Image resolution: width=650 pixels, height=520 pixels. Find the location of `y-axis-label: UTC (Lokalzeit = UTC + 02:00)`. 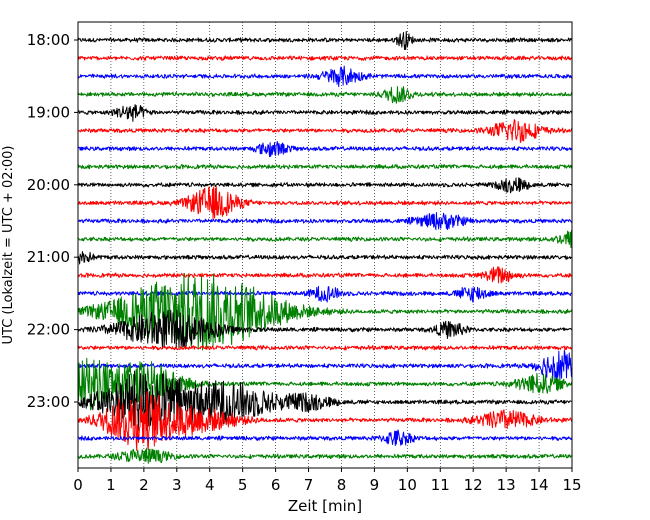

y-axis-label: UTC (Lokalzeit = UTC + 02:00) is located at coordinates (8, 245).